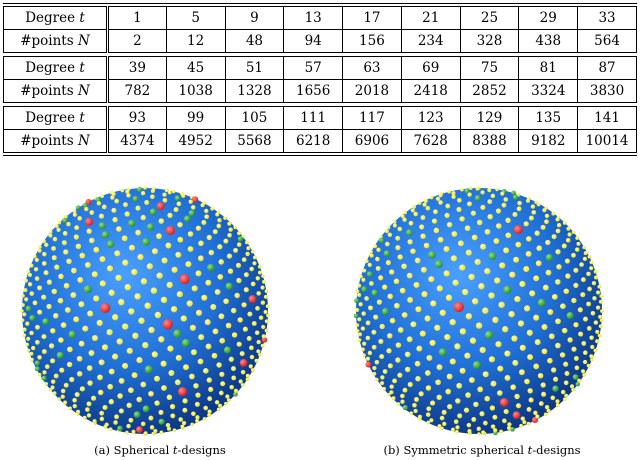 The width and height of the screenshot is (640, 460). I want to click on row-header-label: #points, so click(47, 141).